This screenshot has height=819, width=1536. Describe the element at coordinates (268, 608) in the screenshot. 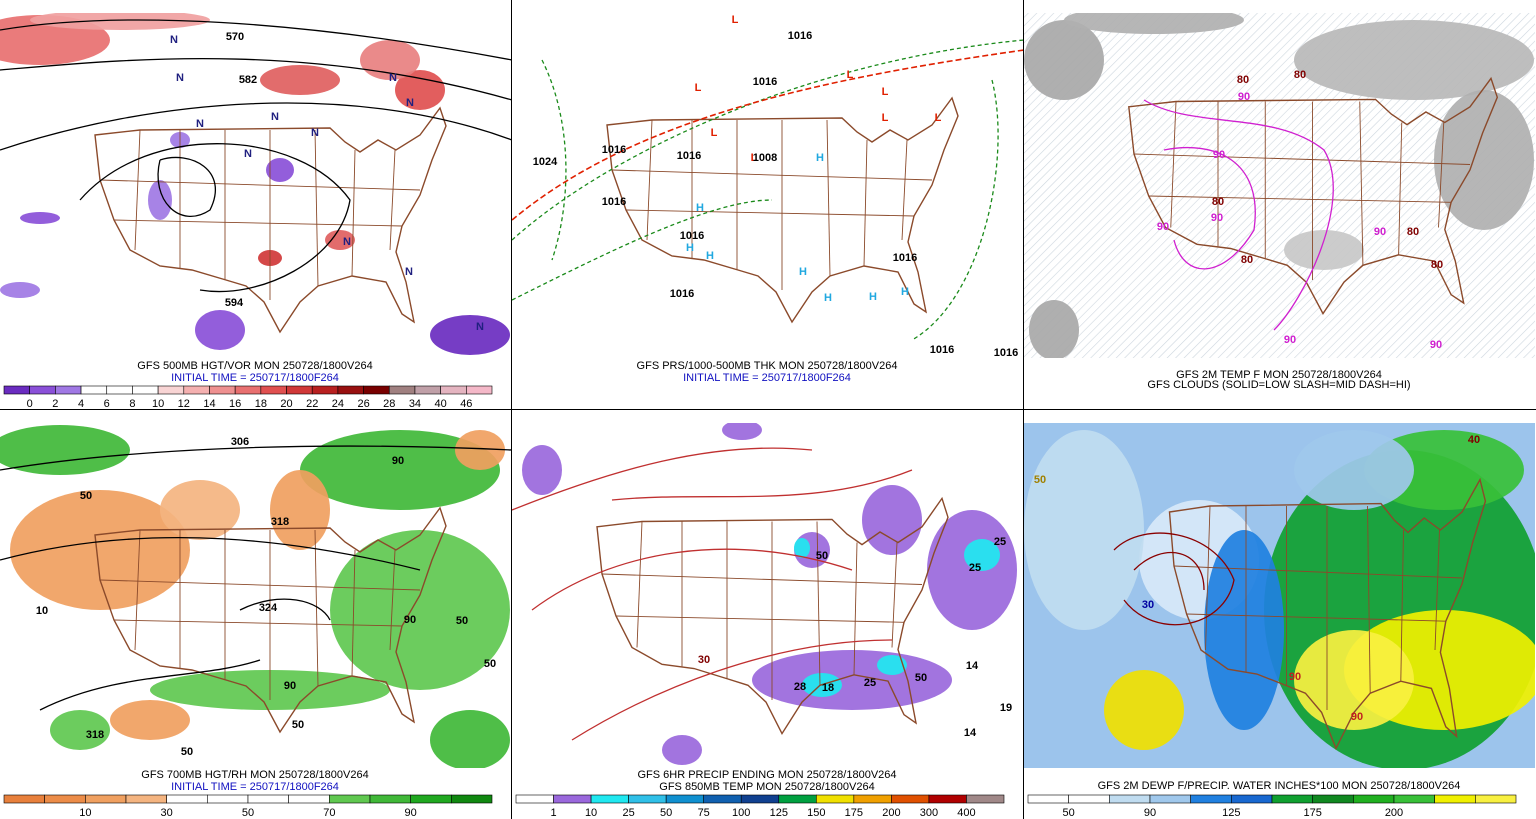

I see `map-label: 324` at that location.